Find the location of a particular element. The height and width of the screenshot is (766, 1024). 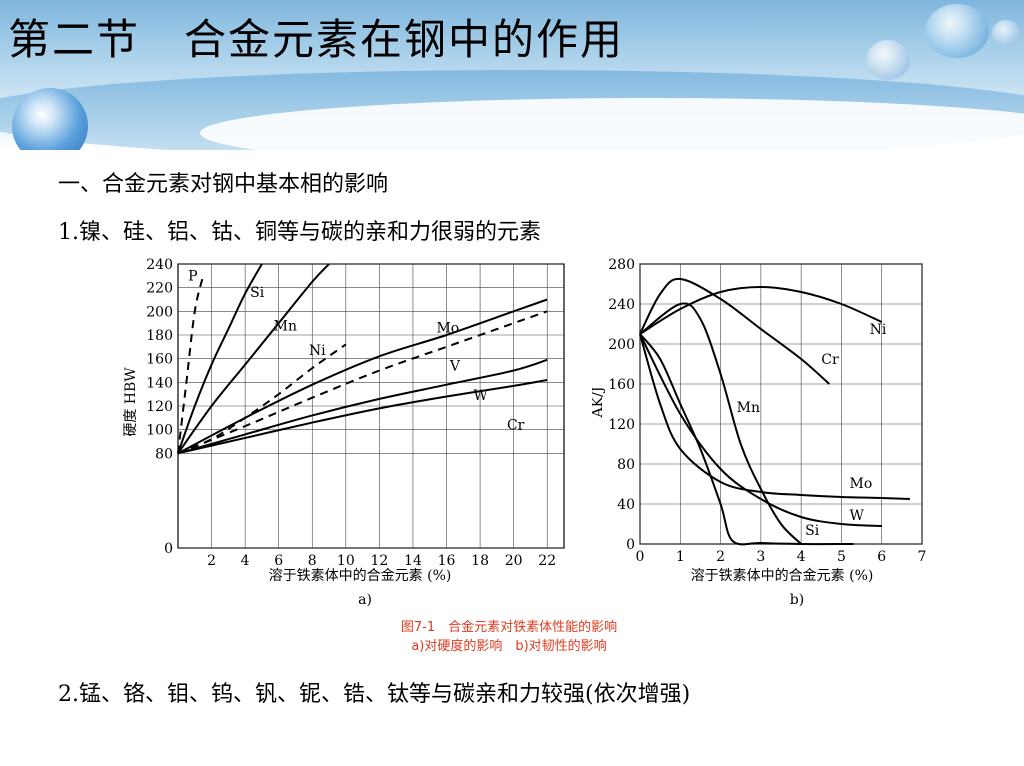

y-tick-label: 220 is located at coordinates (159, 289).